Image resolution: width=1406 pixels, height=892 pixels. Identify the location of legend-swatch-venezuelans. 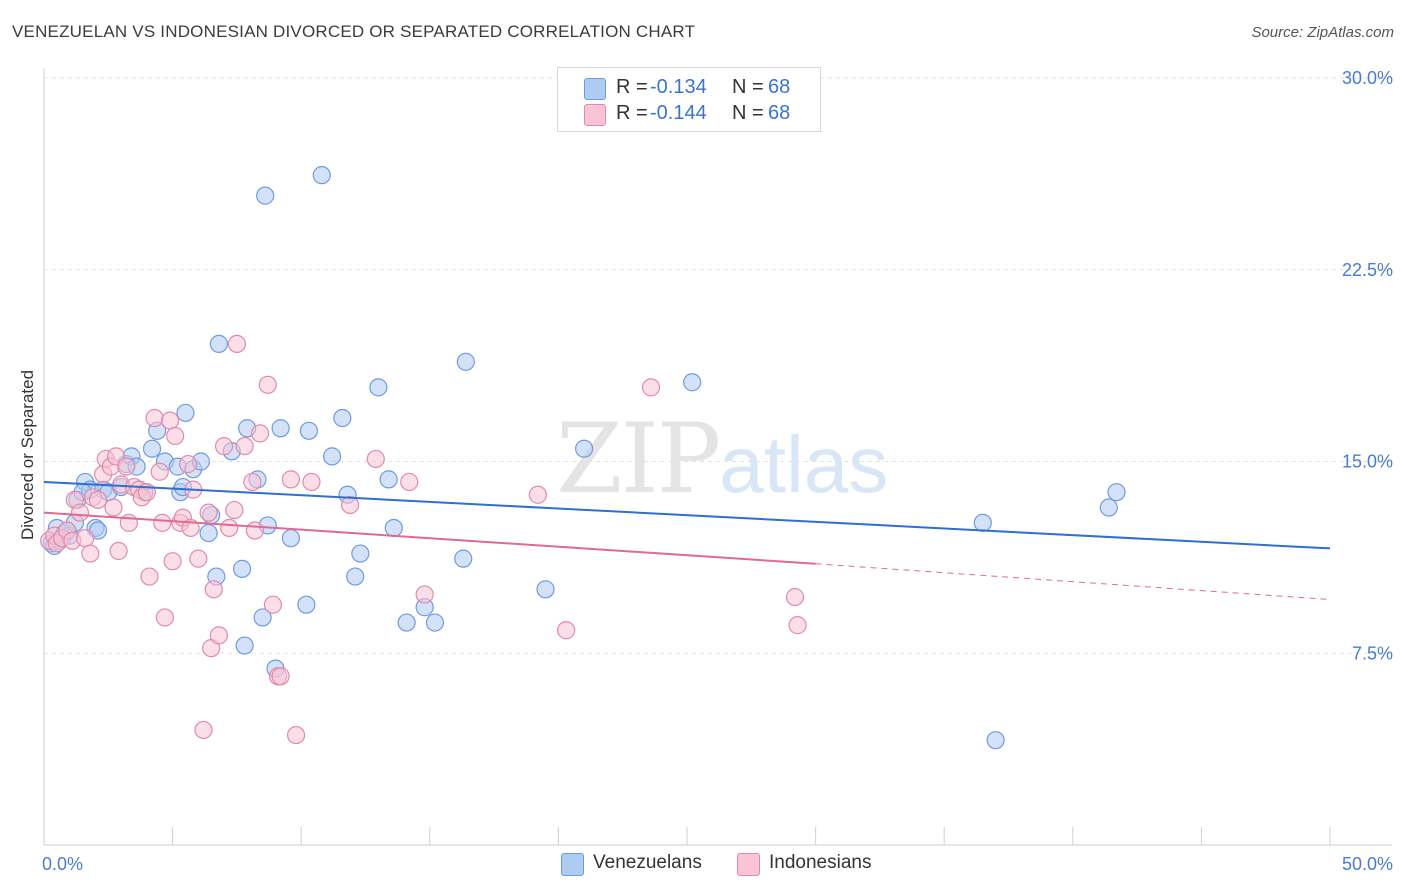
(595, 89).